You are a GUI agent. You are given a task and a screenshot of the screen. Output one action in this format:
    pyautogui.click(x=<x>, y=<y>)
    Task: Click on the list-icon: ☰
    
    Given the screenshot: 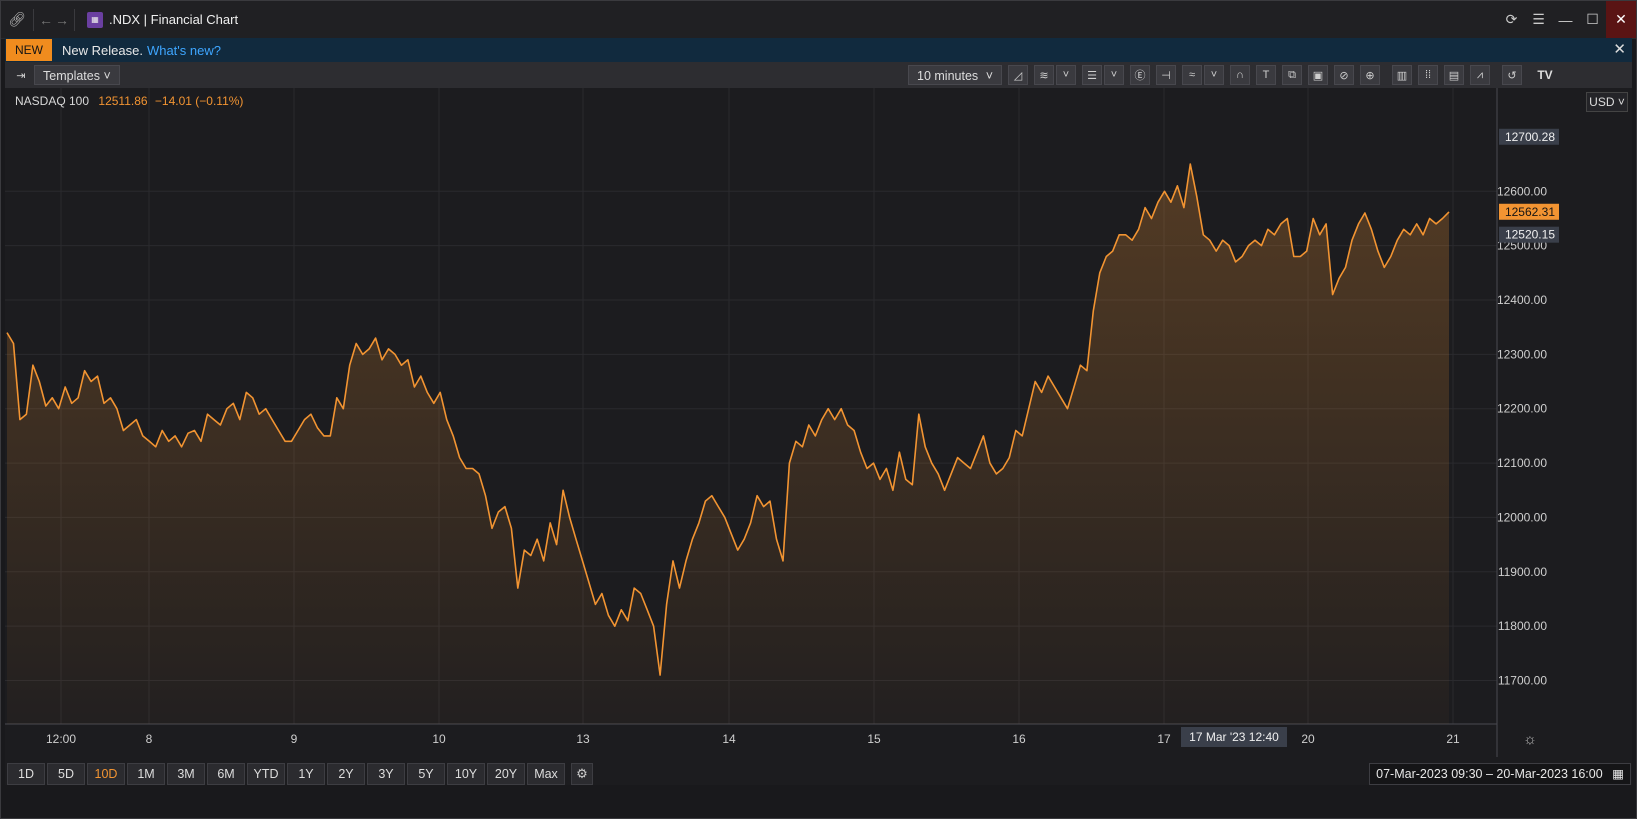 What is the action you would take?
    pyautogui.click(x=1092, y=75)
    